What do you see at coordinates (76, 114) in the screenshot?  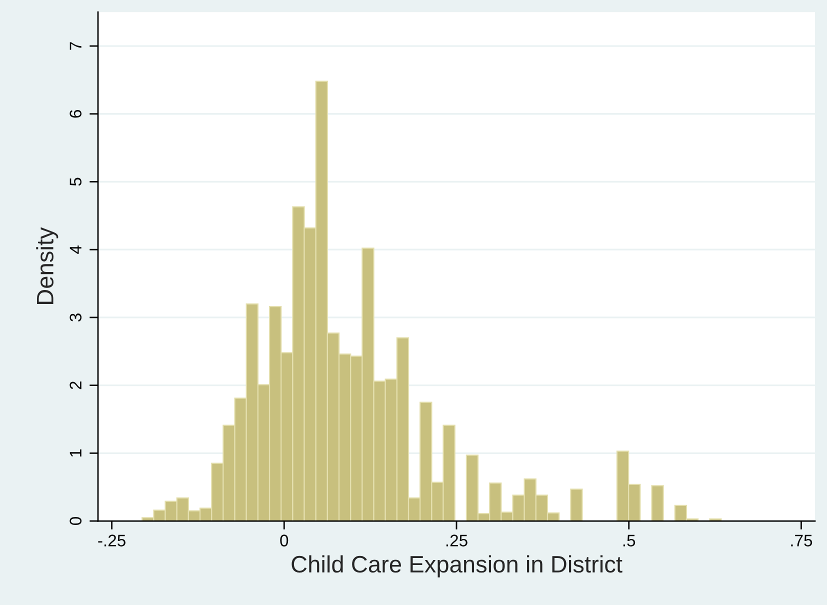 I see `y-tick-label: 6` at bounding box center [76, 114].